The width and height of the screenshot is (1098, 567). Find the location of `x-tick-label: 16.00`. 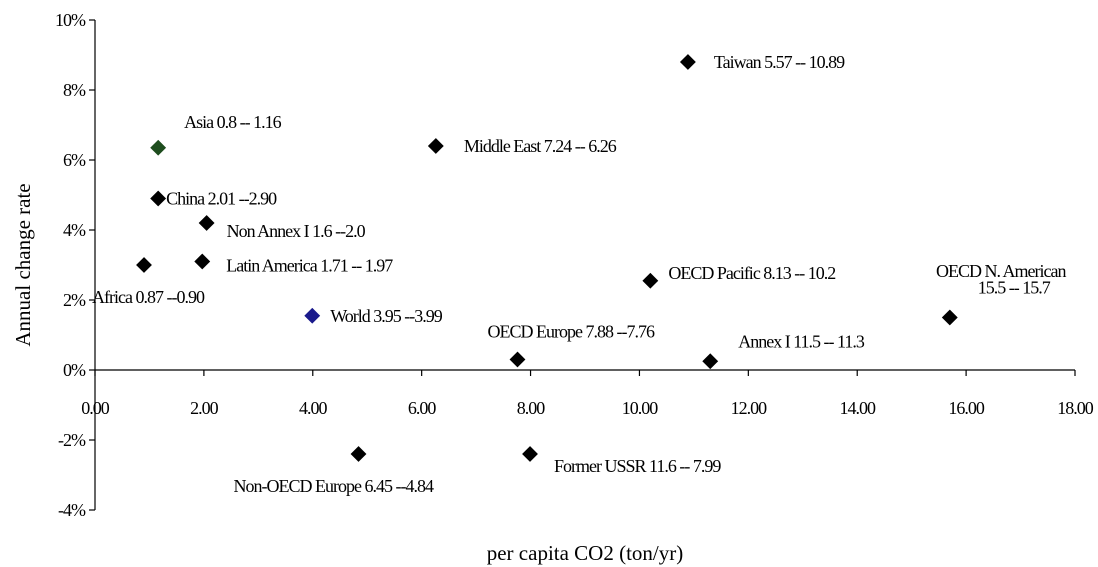

x-tick-label: 16.00 is located at coordinates (966, 408).